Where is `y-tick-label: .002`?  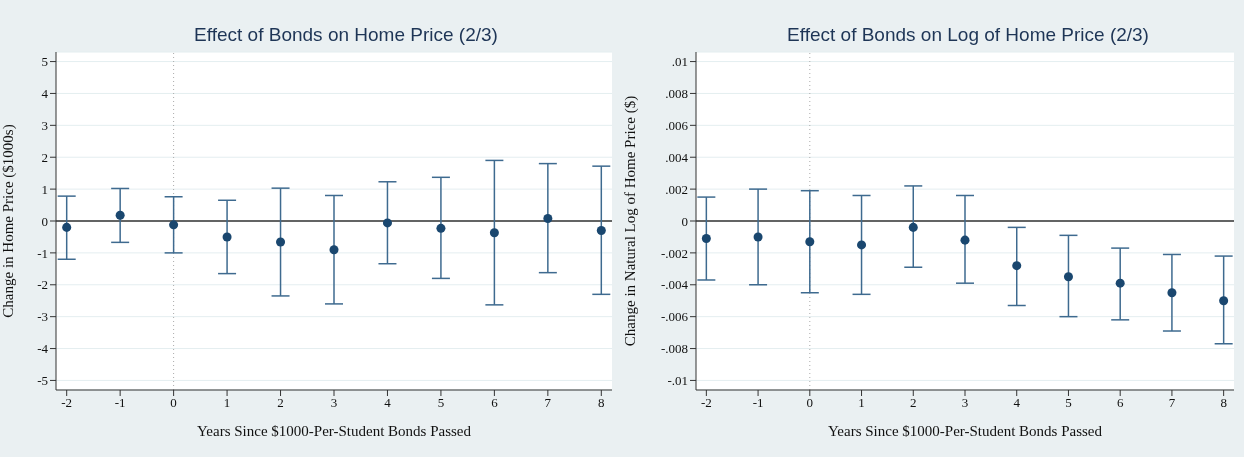 y-tick-label: .002 is located at coordinates (676, 189).